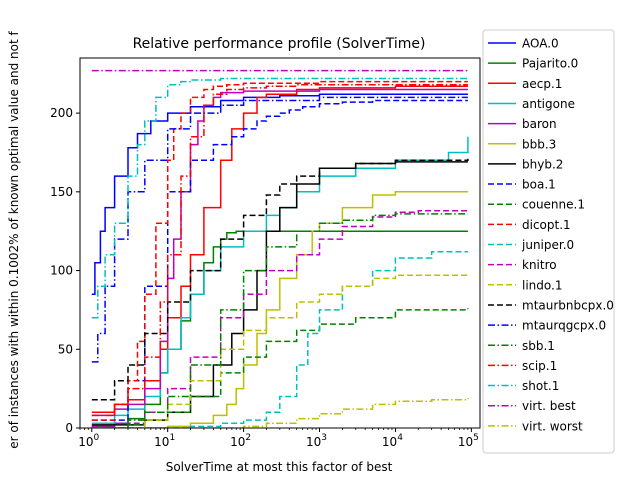 The width and height of the screenshot is (640, 480). I want to click on legend-label: knitro, so click(539, 265).